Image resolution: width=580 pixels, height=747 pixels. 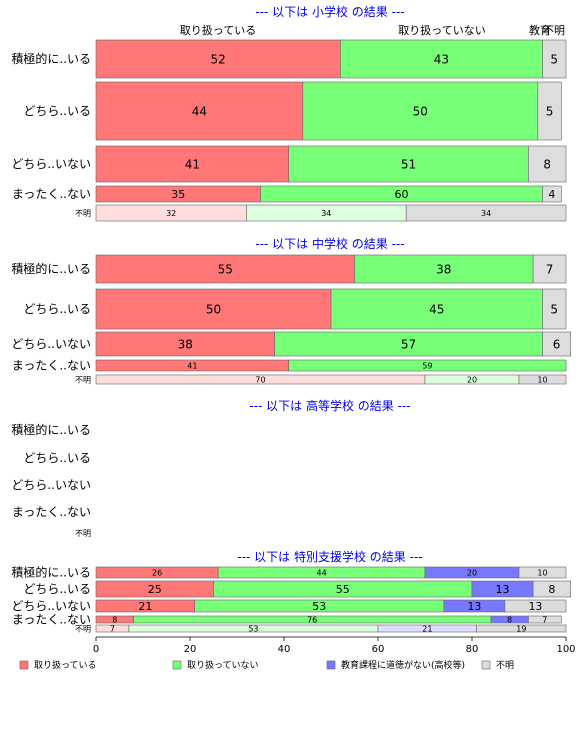 What do you see at coordinates (540, 30) in the screenshot?
I see `top-label-no-moral: 教育` at bounding box center [540, 30].